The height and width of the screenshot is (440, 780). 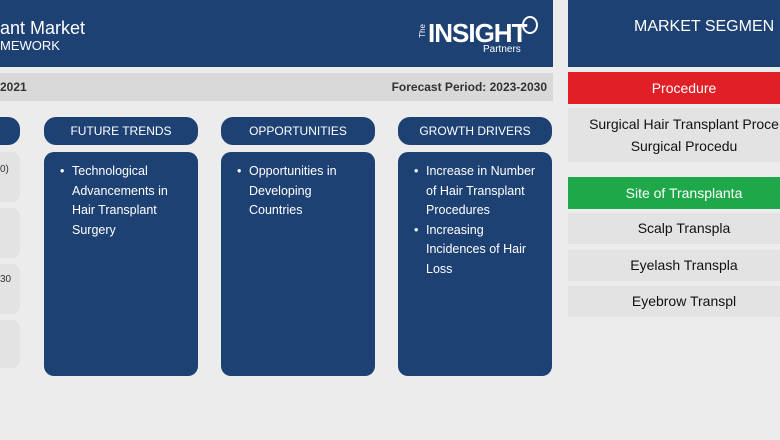 I want to click on segment-site-item: Eyebrow Transpl, so click(x=674, y=301).